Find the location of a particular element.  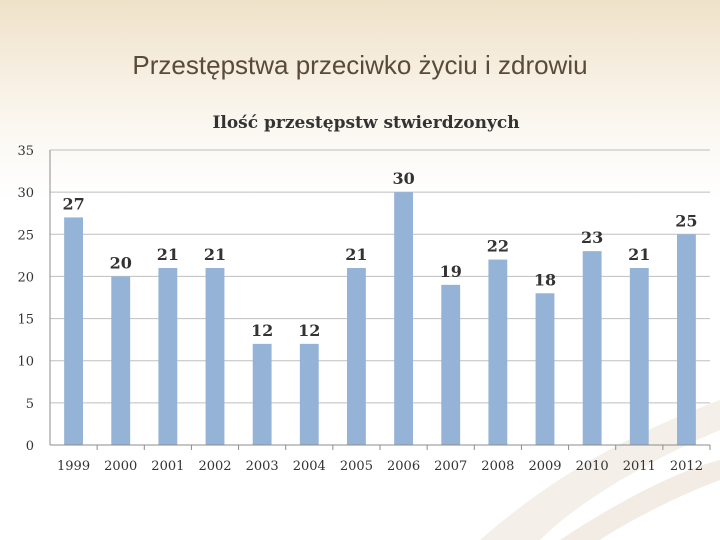

x-tick-label: 2012 is located at coordinates (686, 466).